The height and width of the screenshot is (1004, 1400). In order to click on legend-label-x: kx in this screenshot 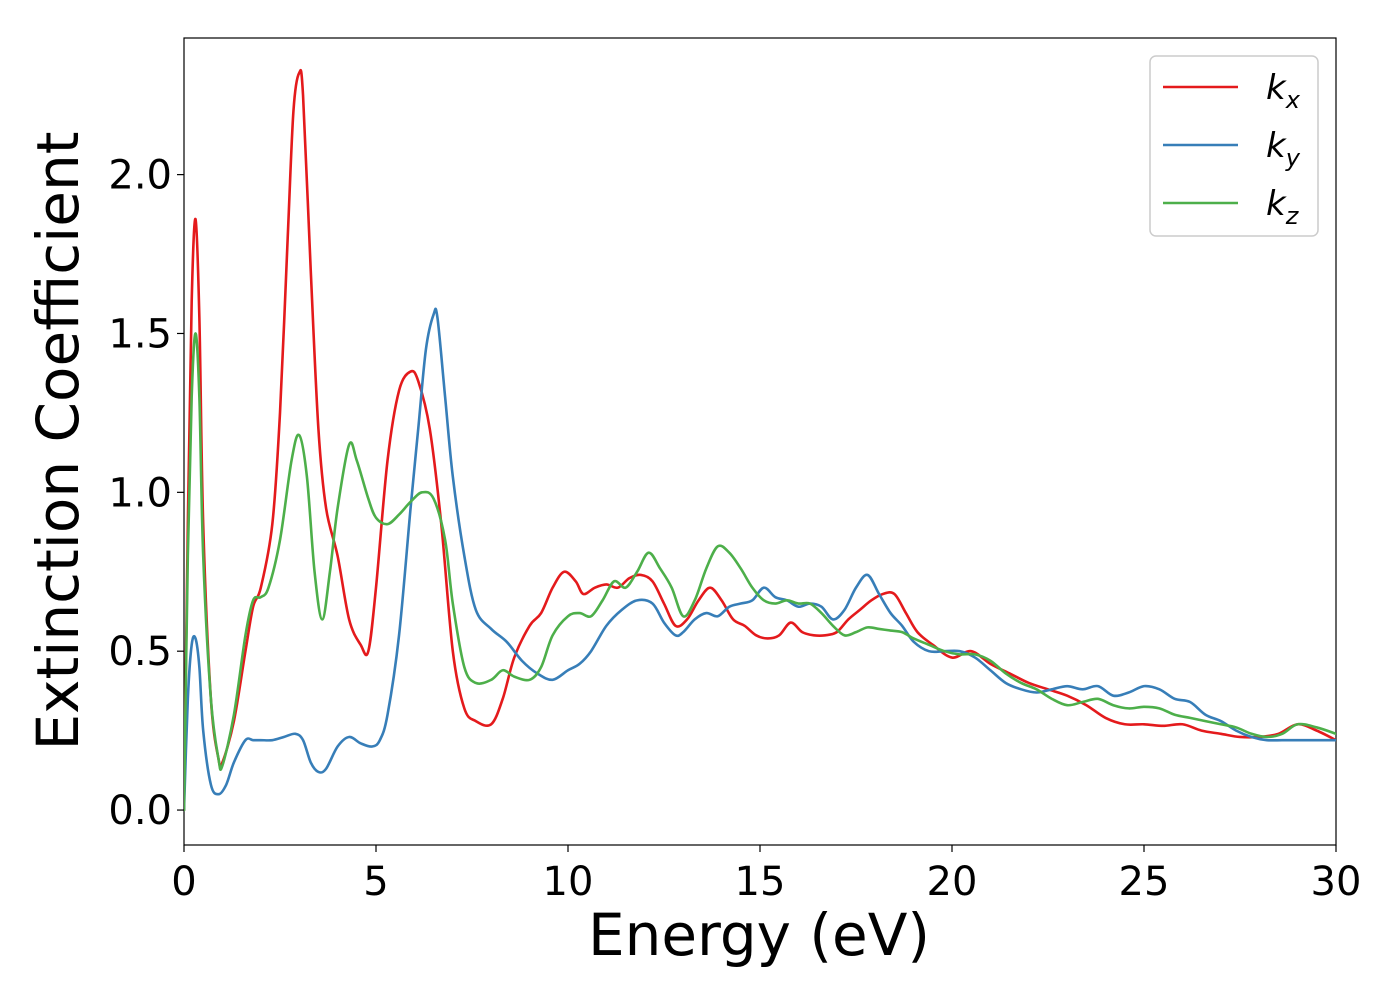, I will do `click(1283, 91)`.